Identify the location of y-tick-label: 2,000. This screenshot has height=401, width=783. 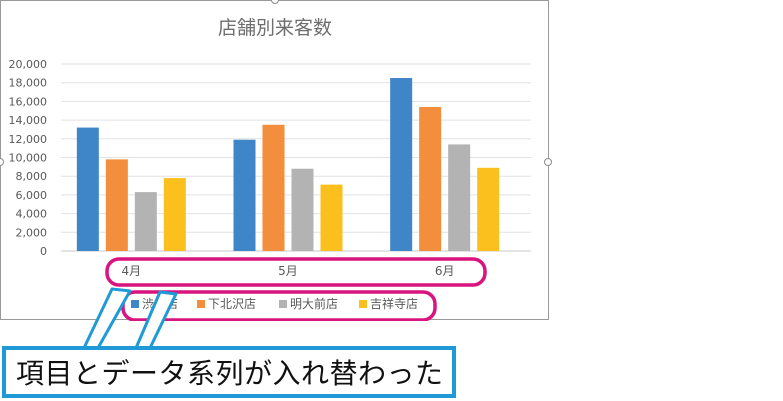
(32, 232).